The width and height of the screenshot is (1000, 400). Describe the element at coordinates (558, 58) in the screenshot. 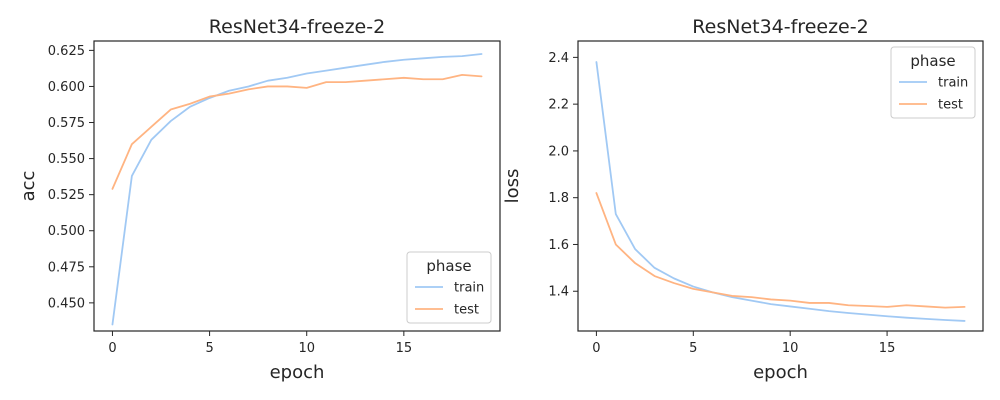

I see `y-tick-label: 2.4` at that location.